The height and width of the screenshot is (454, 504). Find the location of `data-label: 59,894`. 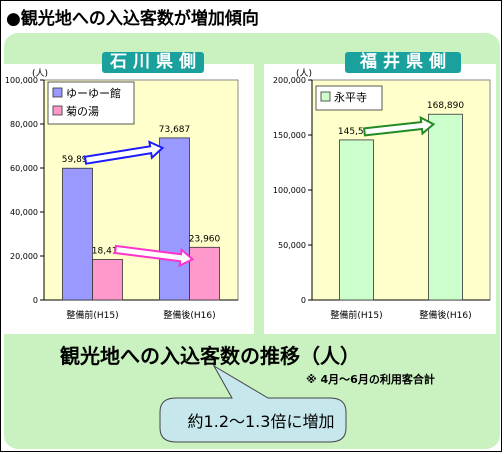

data-label: 59,894 is located at coordinates (78, 160).